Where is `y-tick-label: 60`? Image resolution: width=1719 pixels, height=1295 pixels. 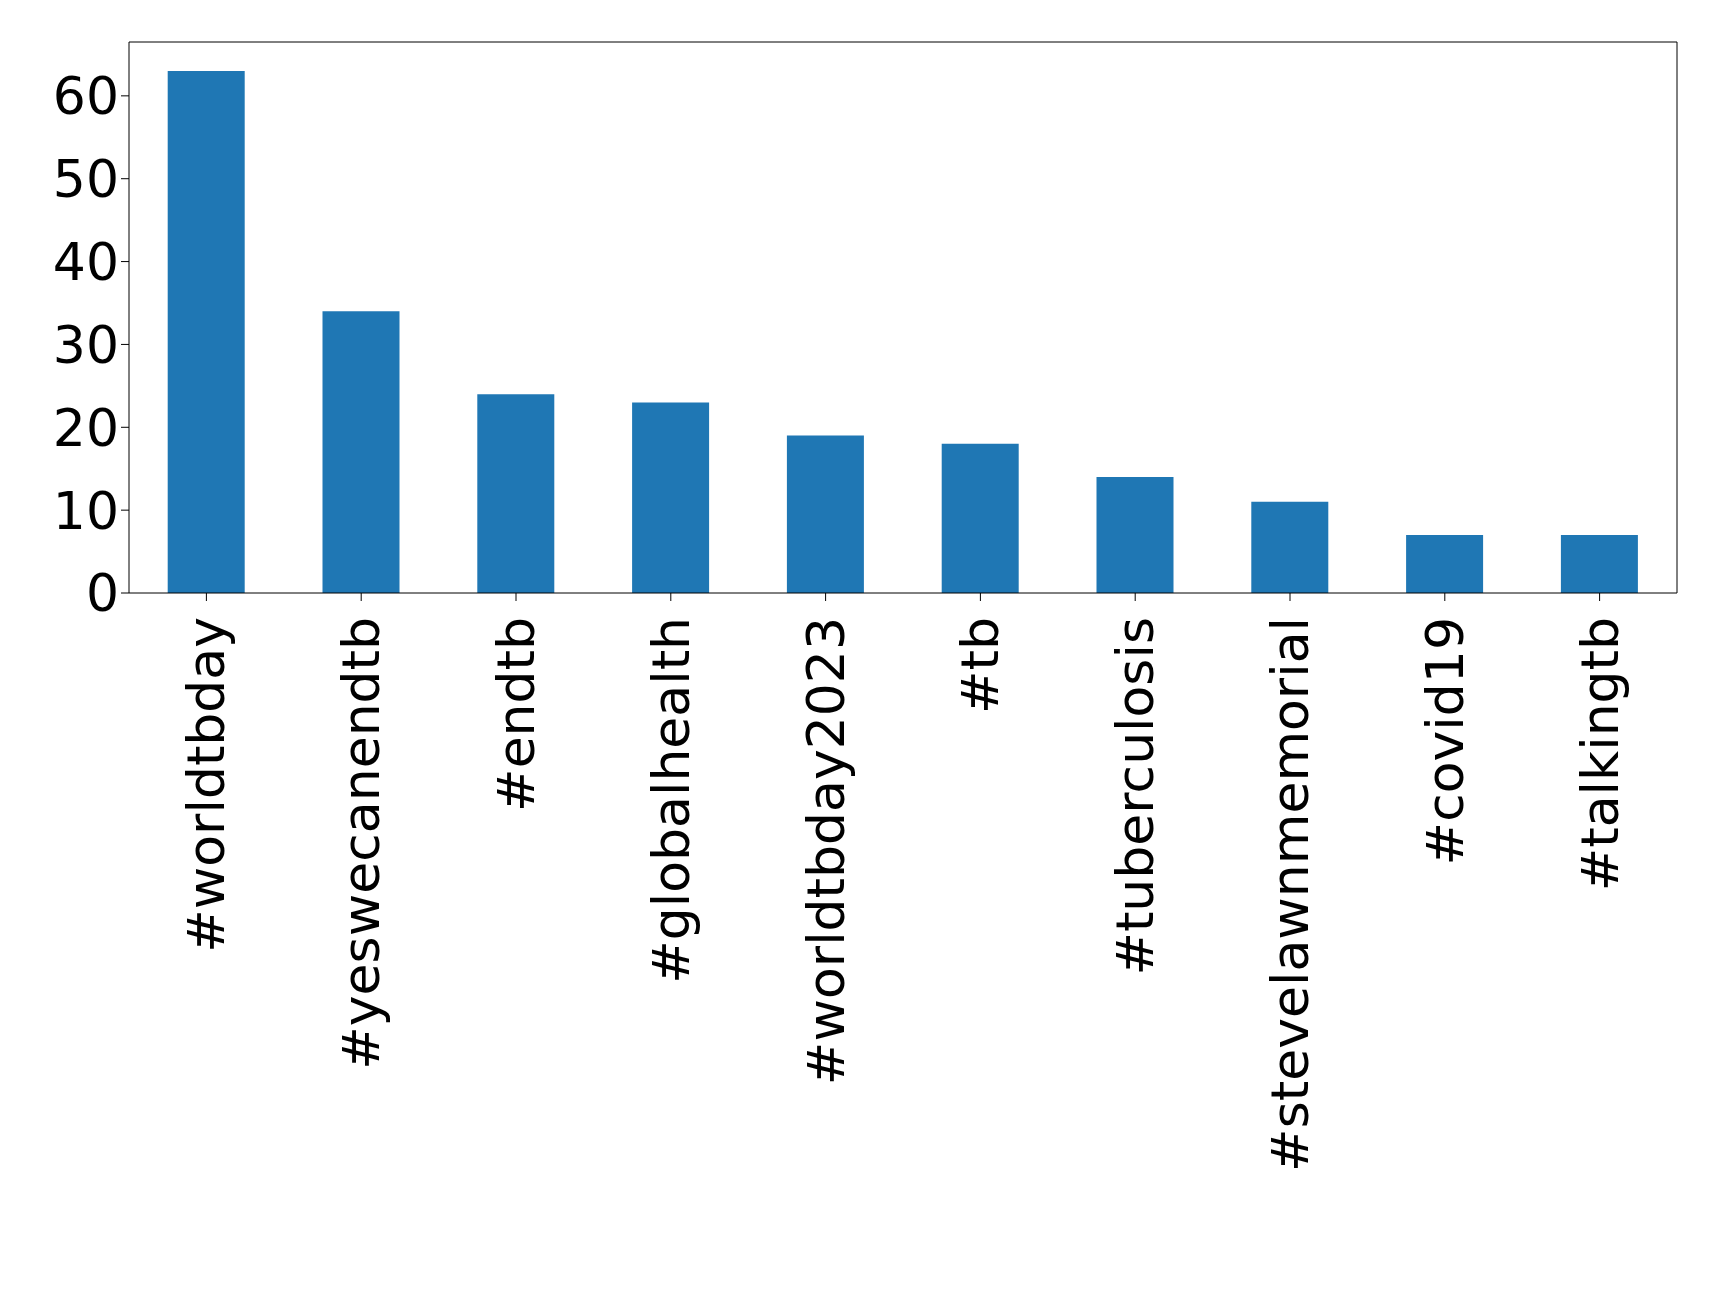 y-tick-label: 60 is located at coordinates (85, 96).